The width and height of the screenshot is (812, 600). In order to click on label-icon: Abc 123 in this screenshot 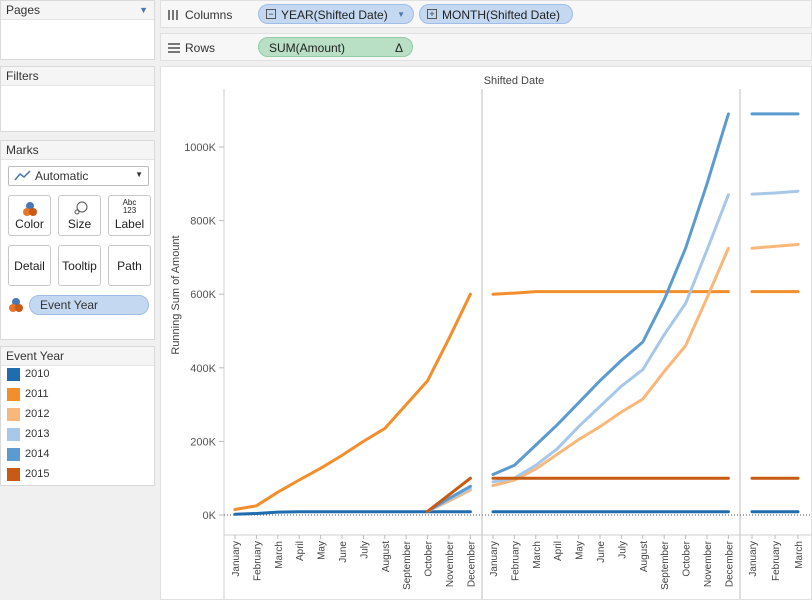, I will do `click(129, 206)`.